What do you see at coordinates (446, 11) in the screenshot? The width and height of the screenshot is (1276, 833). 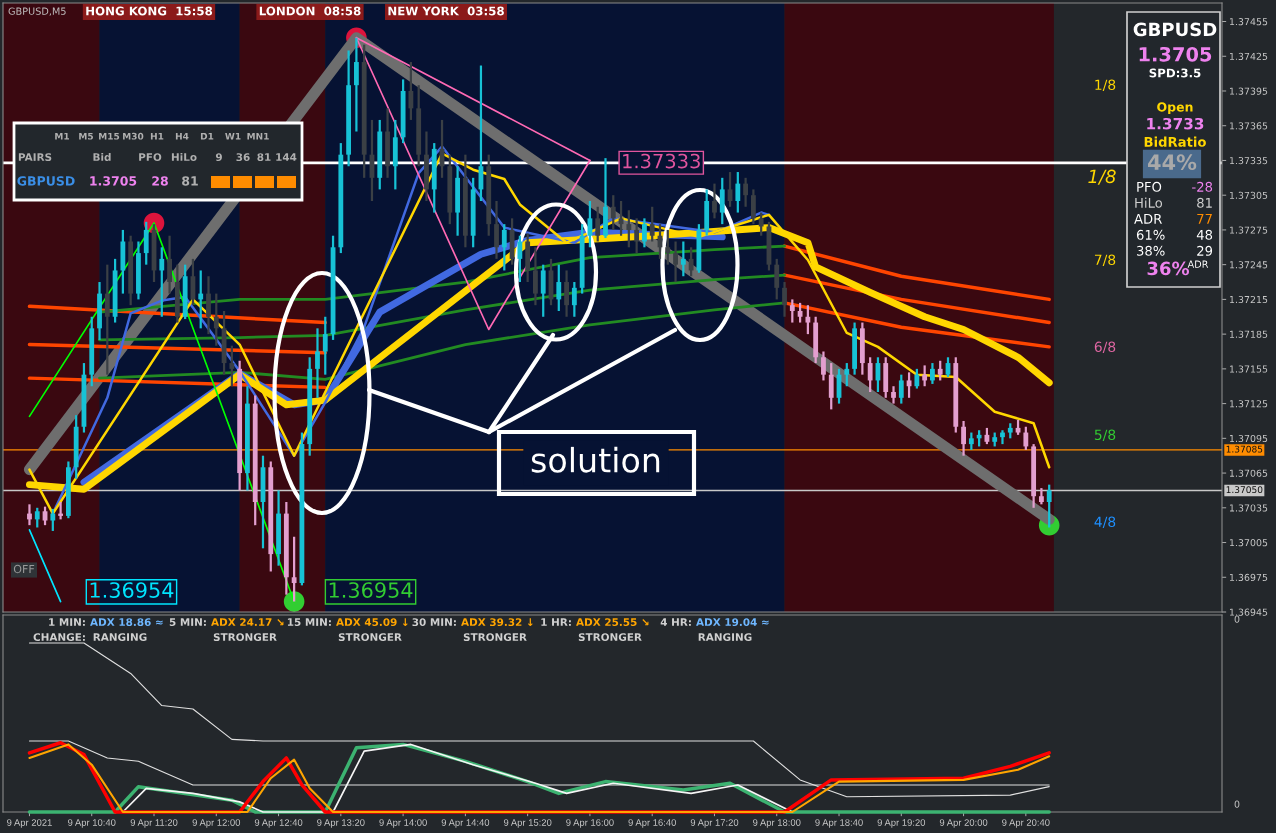 I see `annotation: NEW YORK 03:58` at bounding box center [446, 11].